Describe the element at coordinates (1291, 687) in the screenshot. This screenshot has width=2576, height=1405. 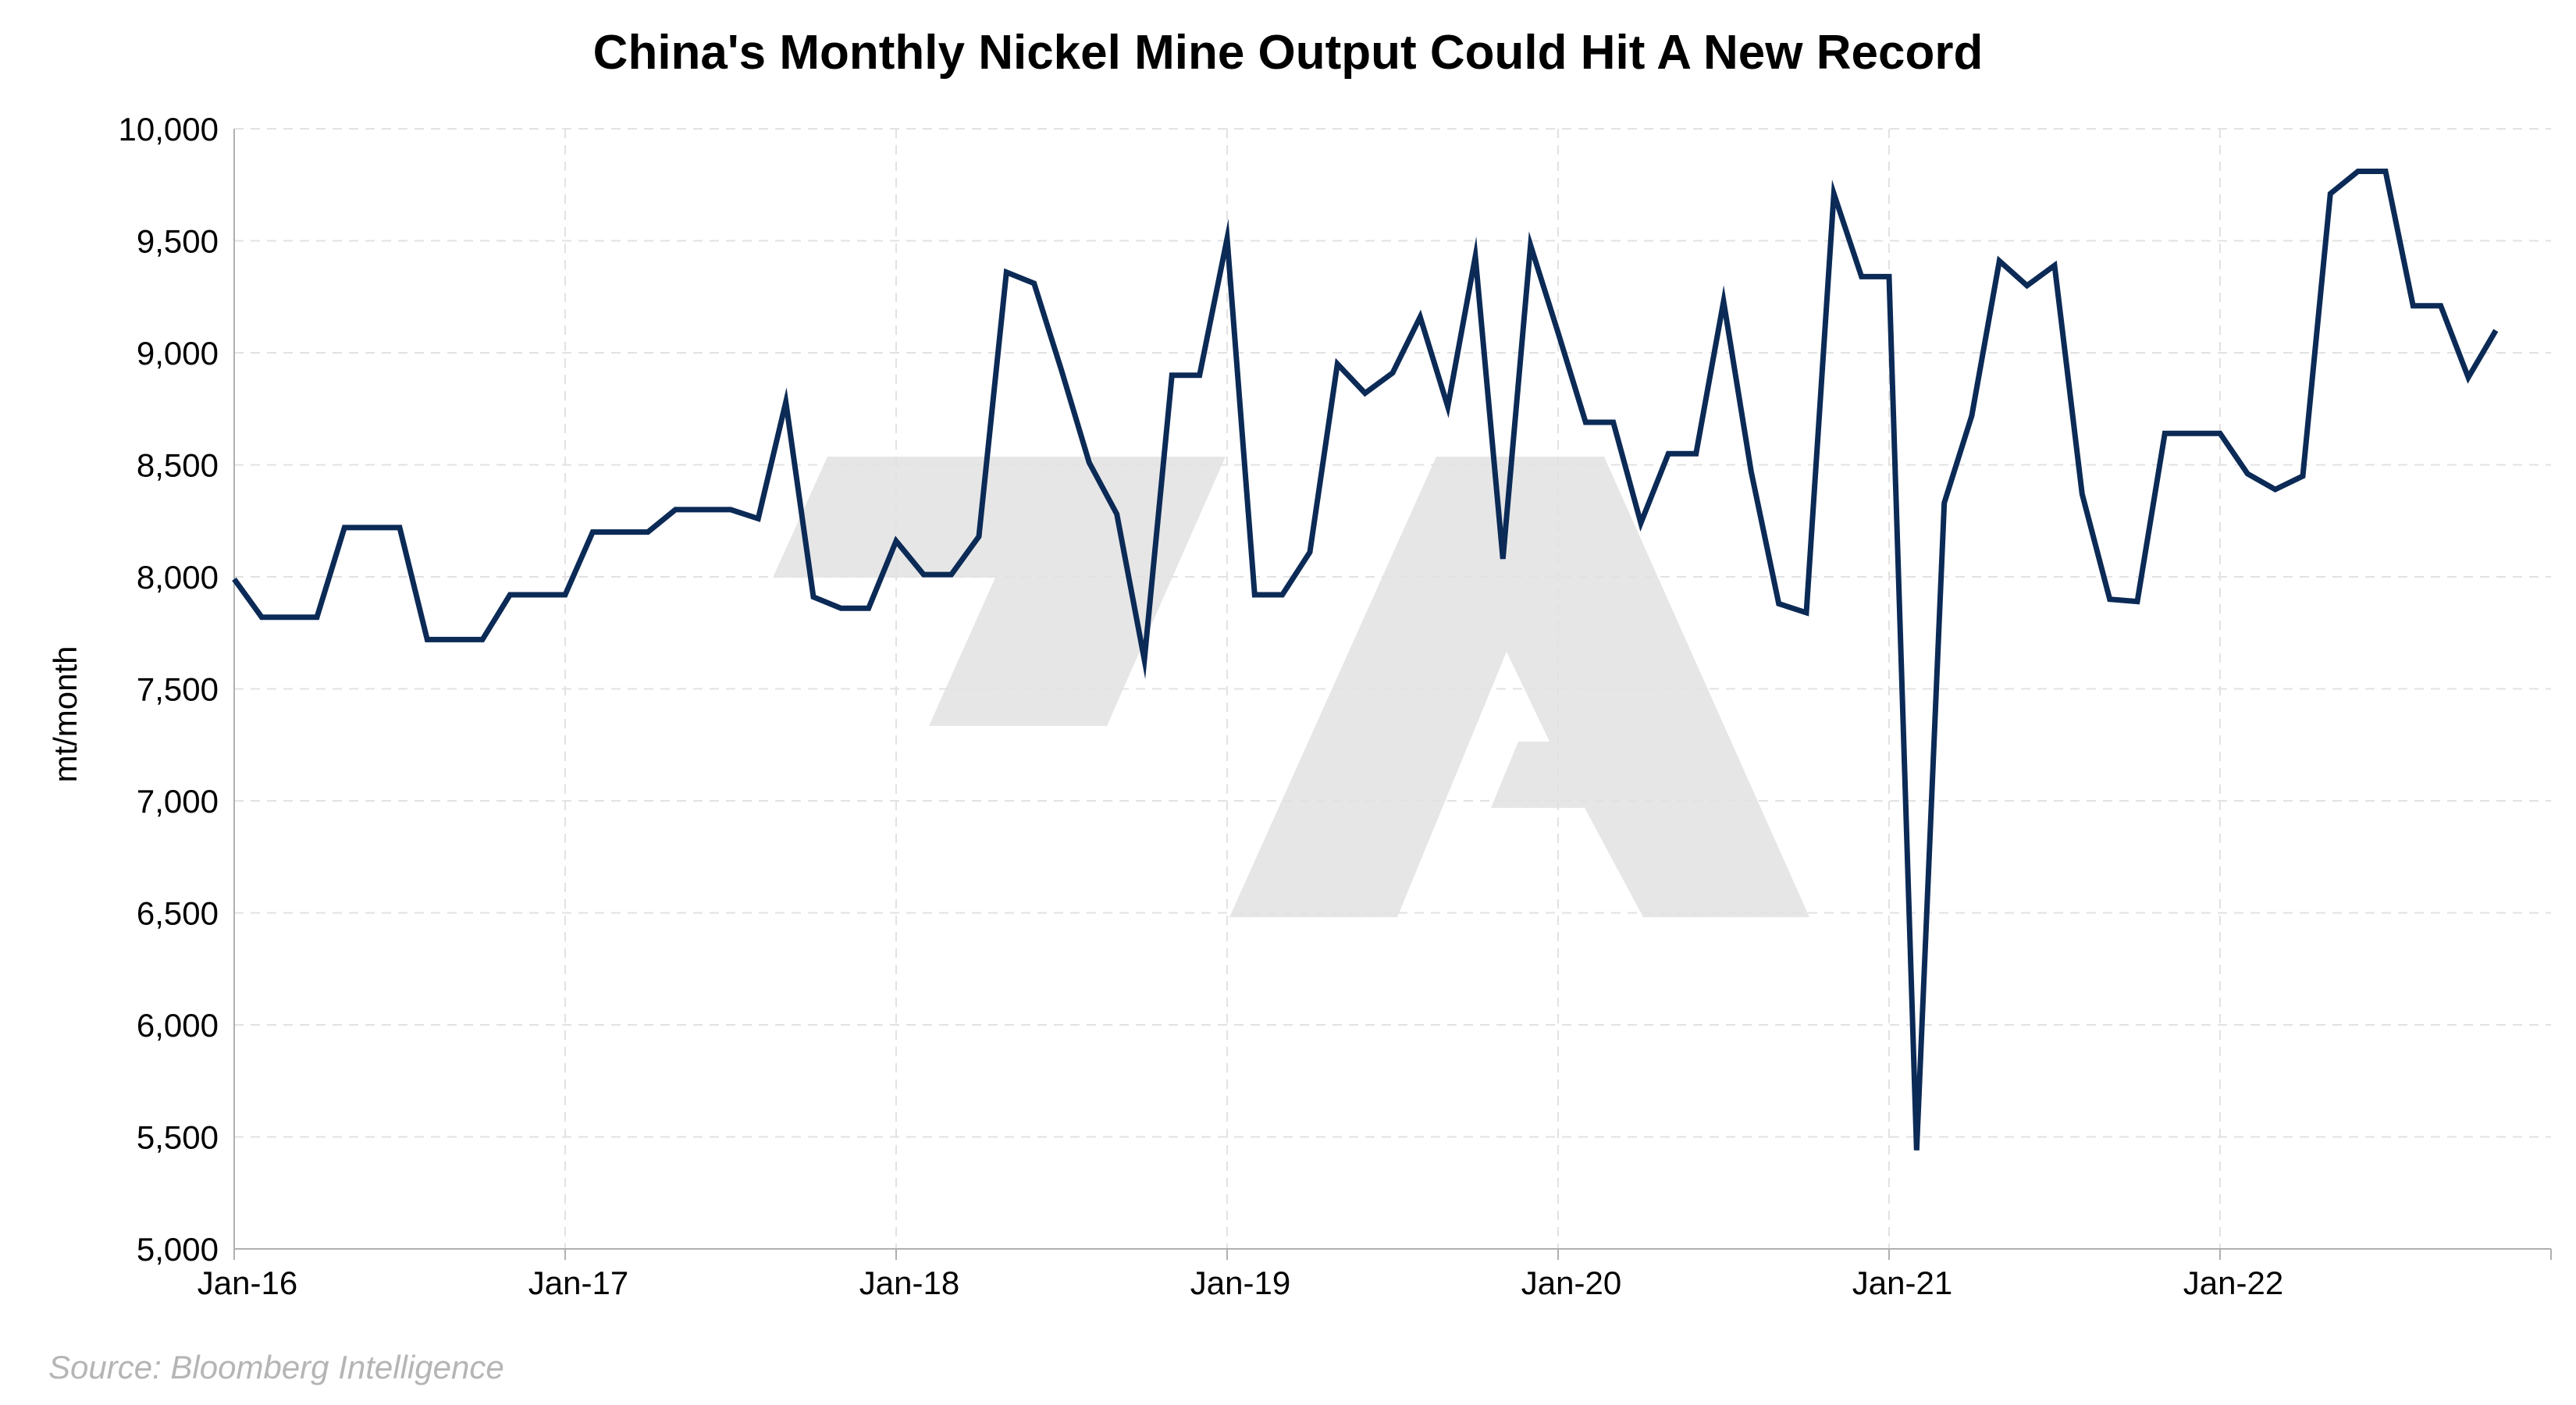
I see `logo-watermark` at that location.